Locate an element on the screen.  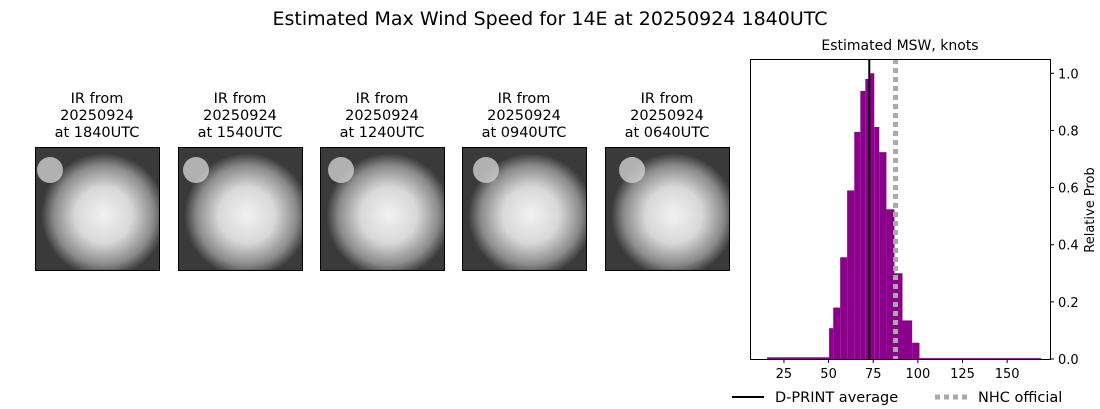
x-tick-label: 75 is located at coordinates (873, 374).